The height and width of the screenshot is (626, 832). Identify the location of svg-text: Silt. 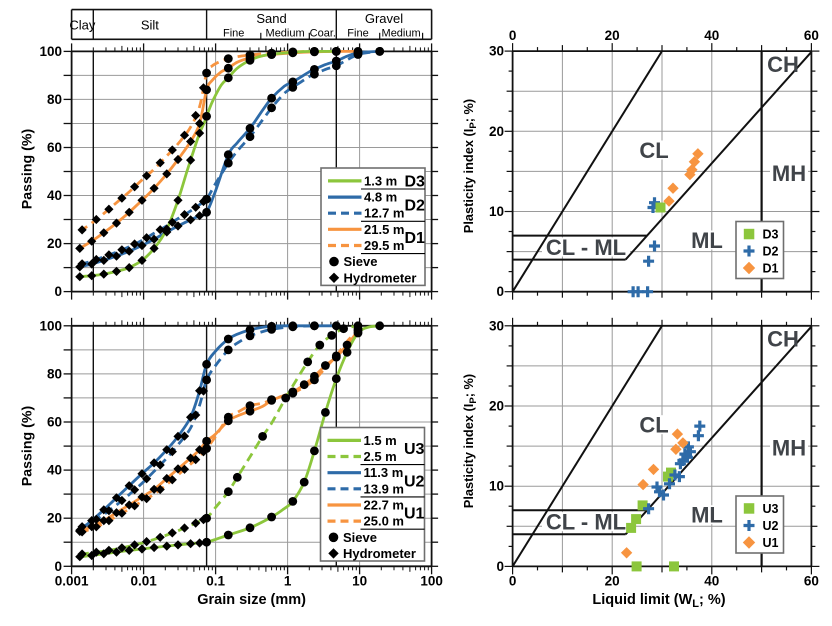
(150, 25).